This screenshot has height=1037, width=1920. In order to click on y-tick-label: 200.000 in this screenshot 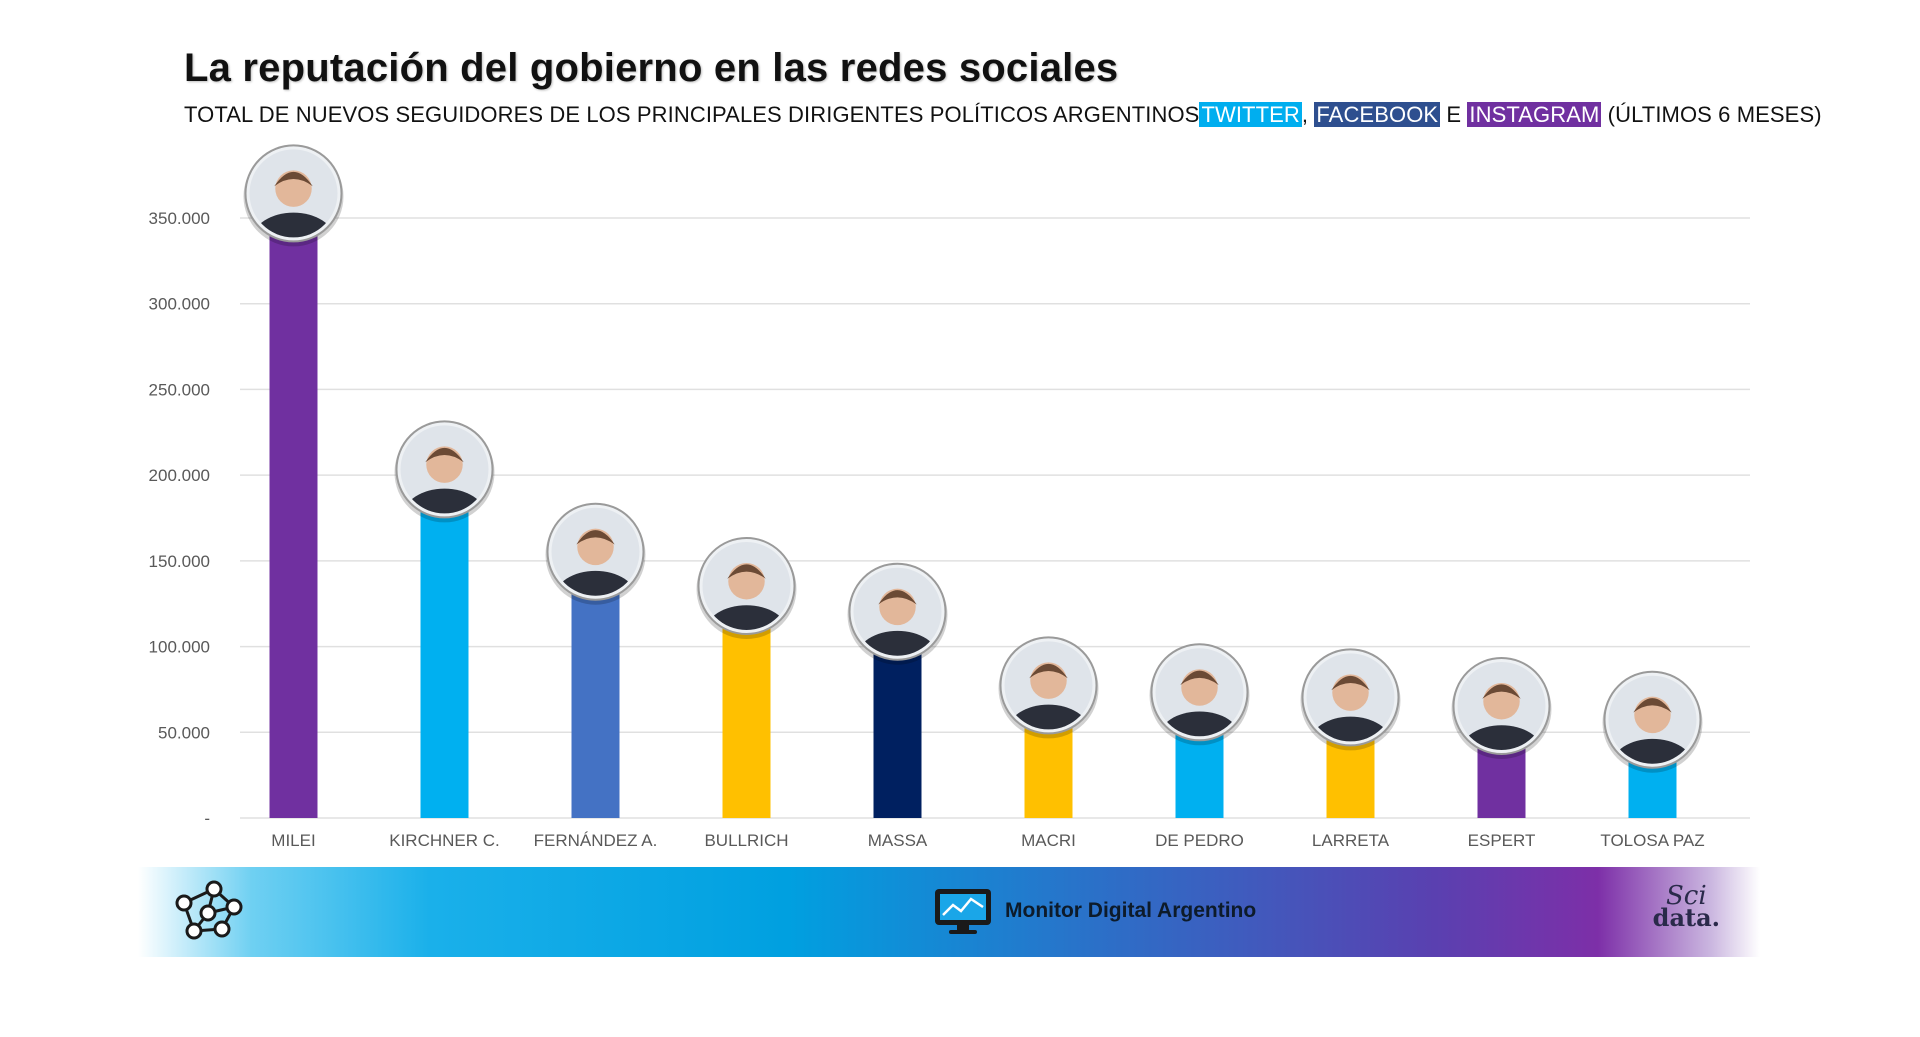, I will do `click(179, 475)`.